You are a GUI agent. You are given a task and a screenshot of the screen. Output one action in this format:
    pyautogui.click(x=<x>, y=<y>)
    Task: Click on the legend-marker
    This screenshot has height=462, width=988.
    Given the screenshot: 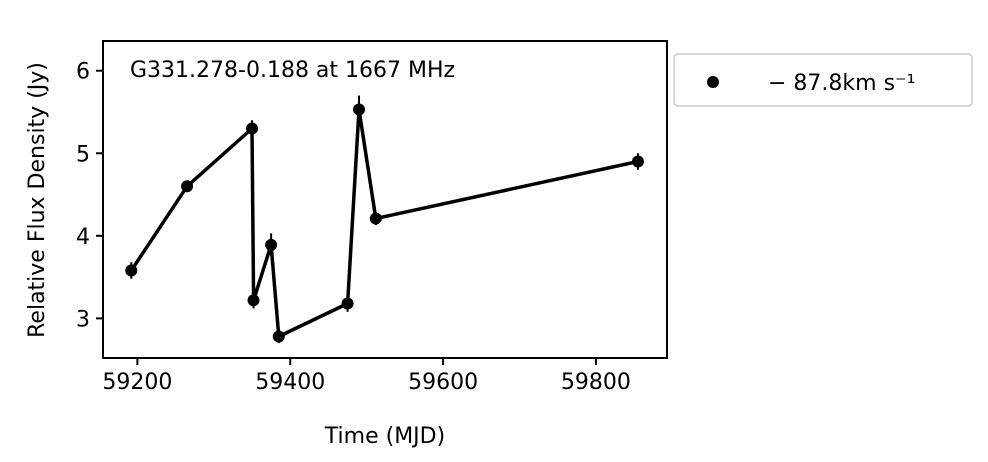 What is the action you would take?
    pyautogui.click(x=713, y=82)
    